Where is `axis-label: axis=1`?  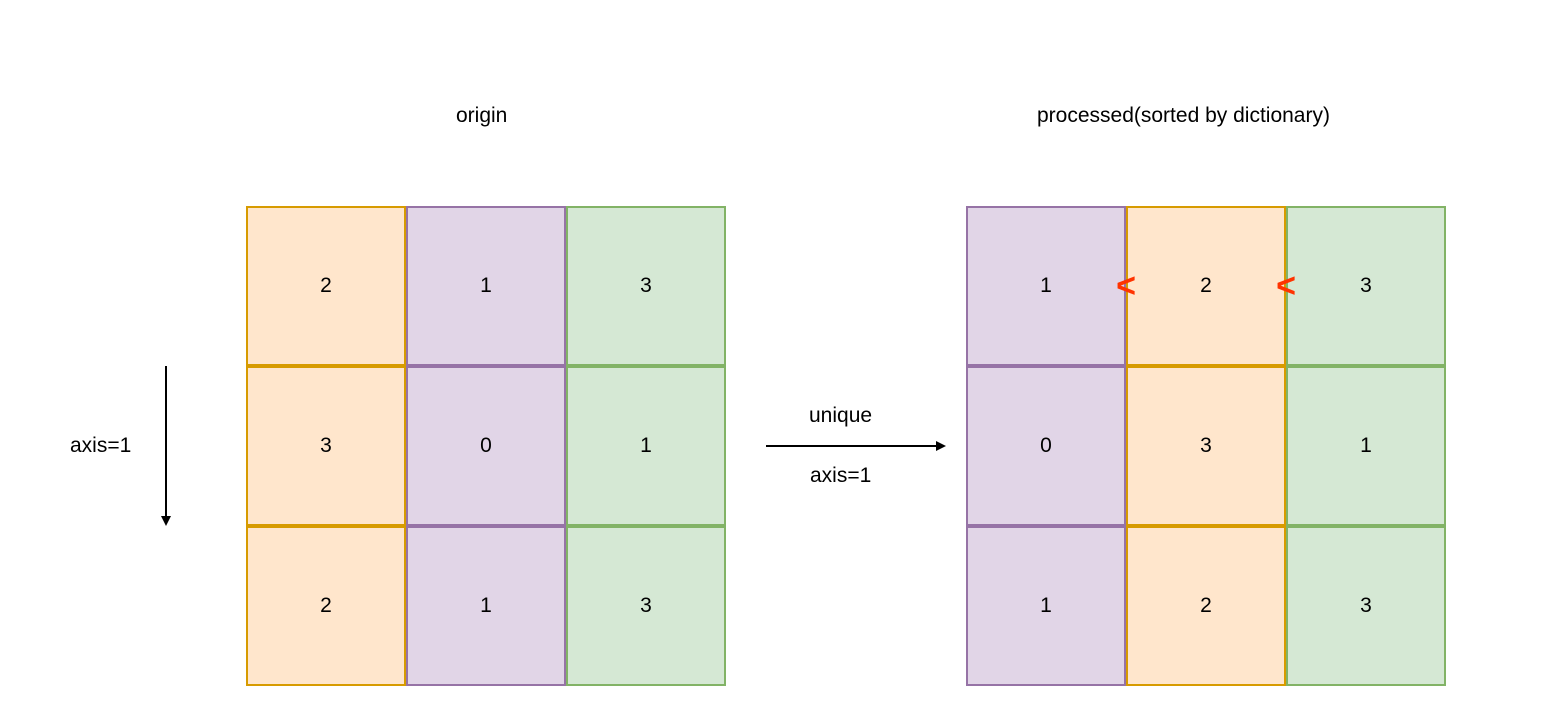
axis-label: axis=1 is located at coordinates (101, 445).